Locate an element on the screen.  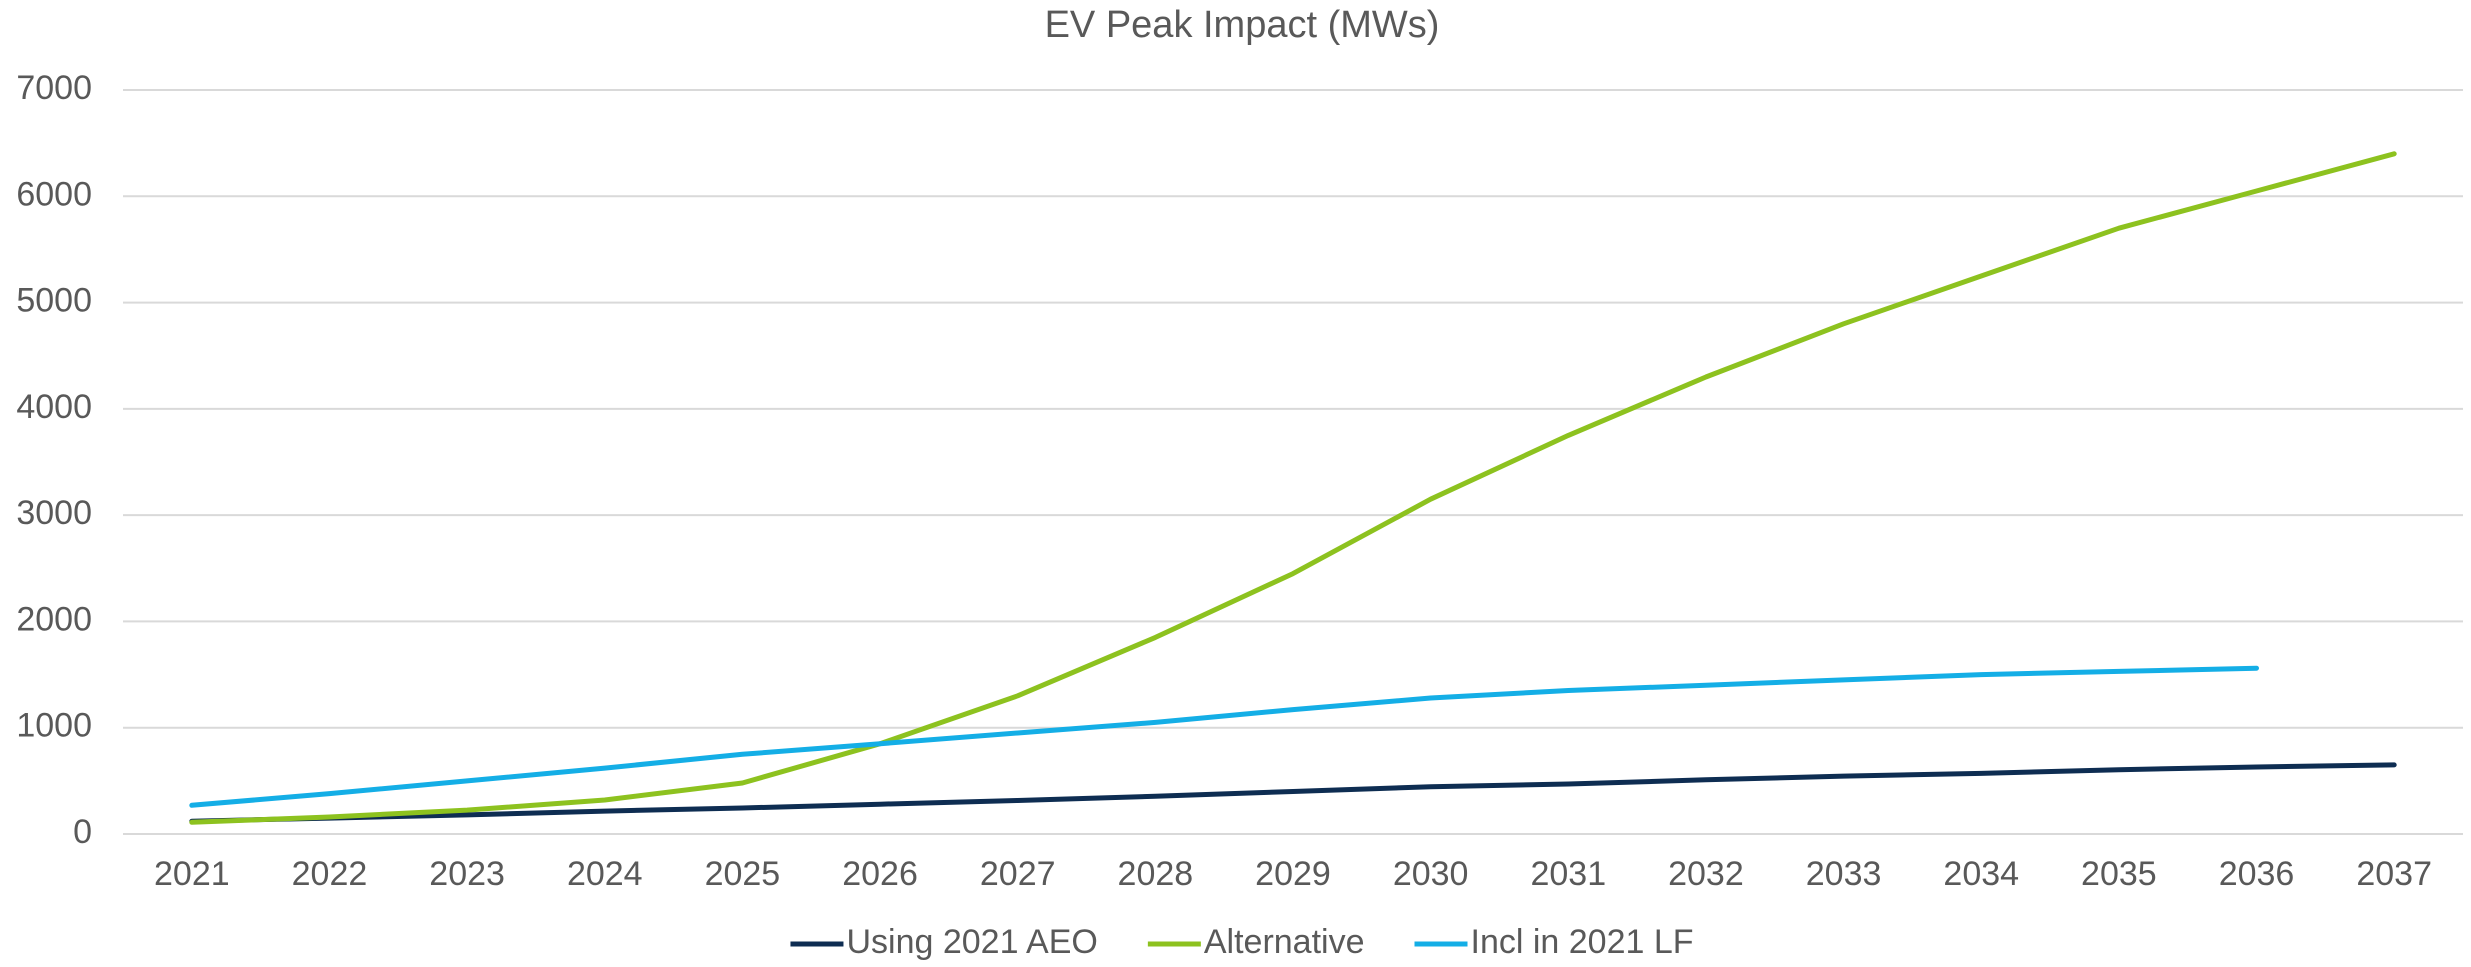
y-tick-label: 3000 is located at coordinates (54, 513).